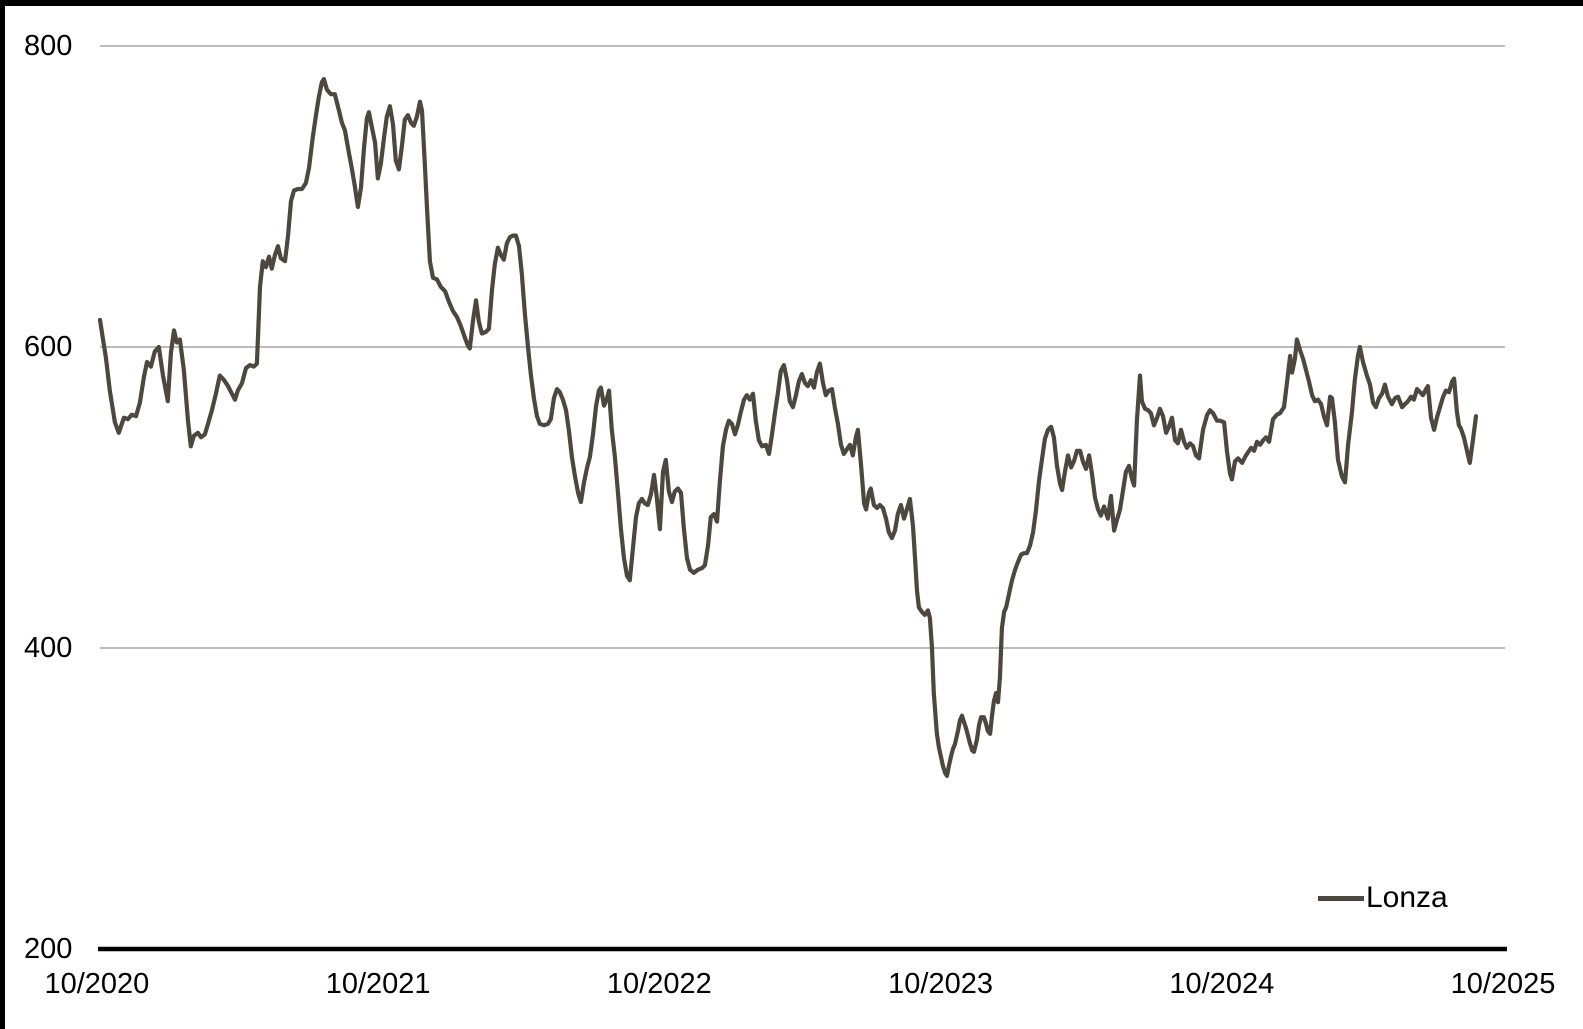 This screenshot has height=1029, width=1583. I want to click on x-tick-label-10-2020: 10/2020, so click(97, 984).